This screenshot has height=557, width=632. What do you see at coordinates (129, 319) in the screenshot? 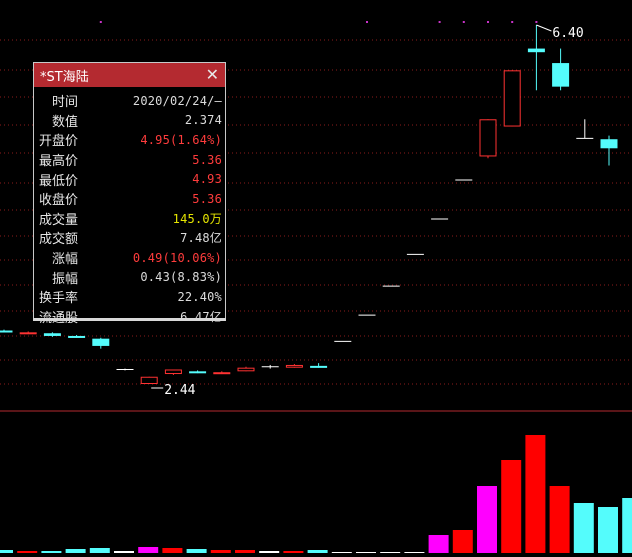
I see `panel-bottom-edge` at bounding box center [129, 319].